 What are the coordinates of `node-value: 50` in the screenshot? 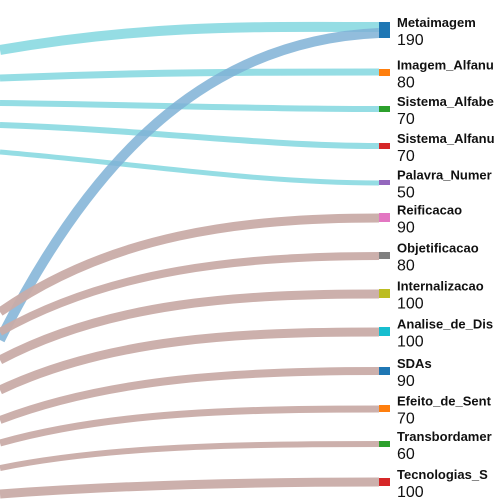 It's located at (406, 193).